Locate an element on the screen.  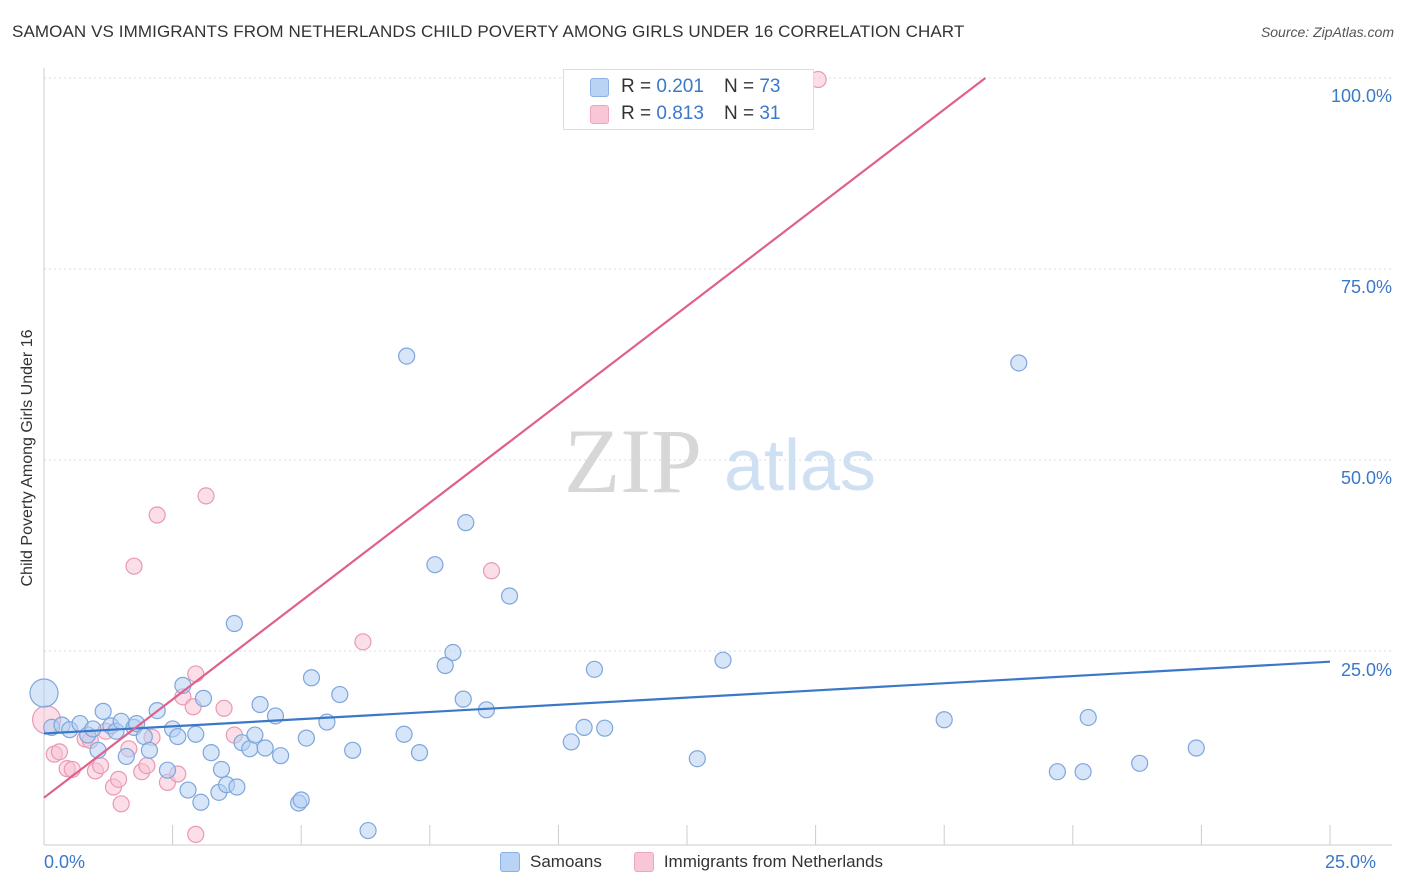
correlation-legend: R = 0.201 N = 73 R = 0.813 N = 31 is located at coordinates (688, 99).